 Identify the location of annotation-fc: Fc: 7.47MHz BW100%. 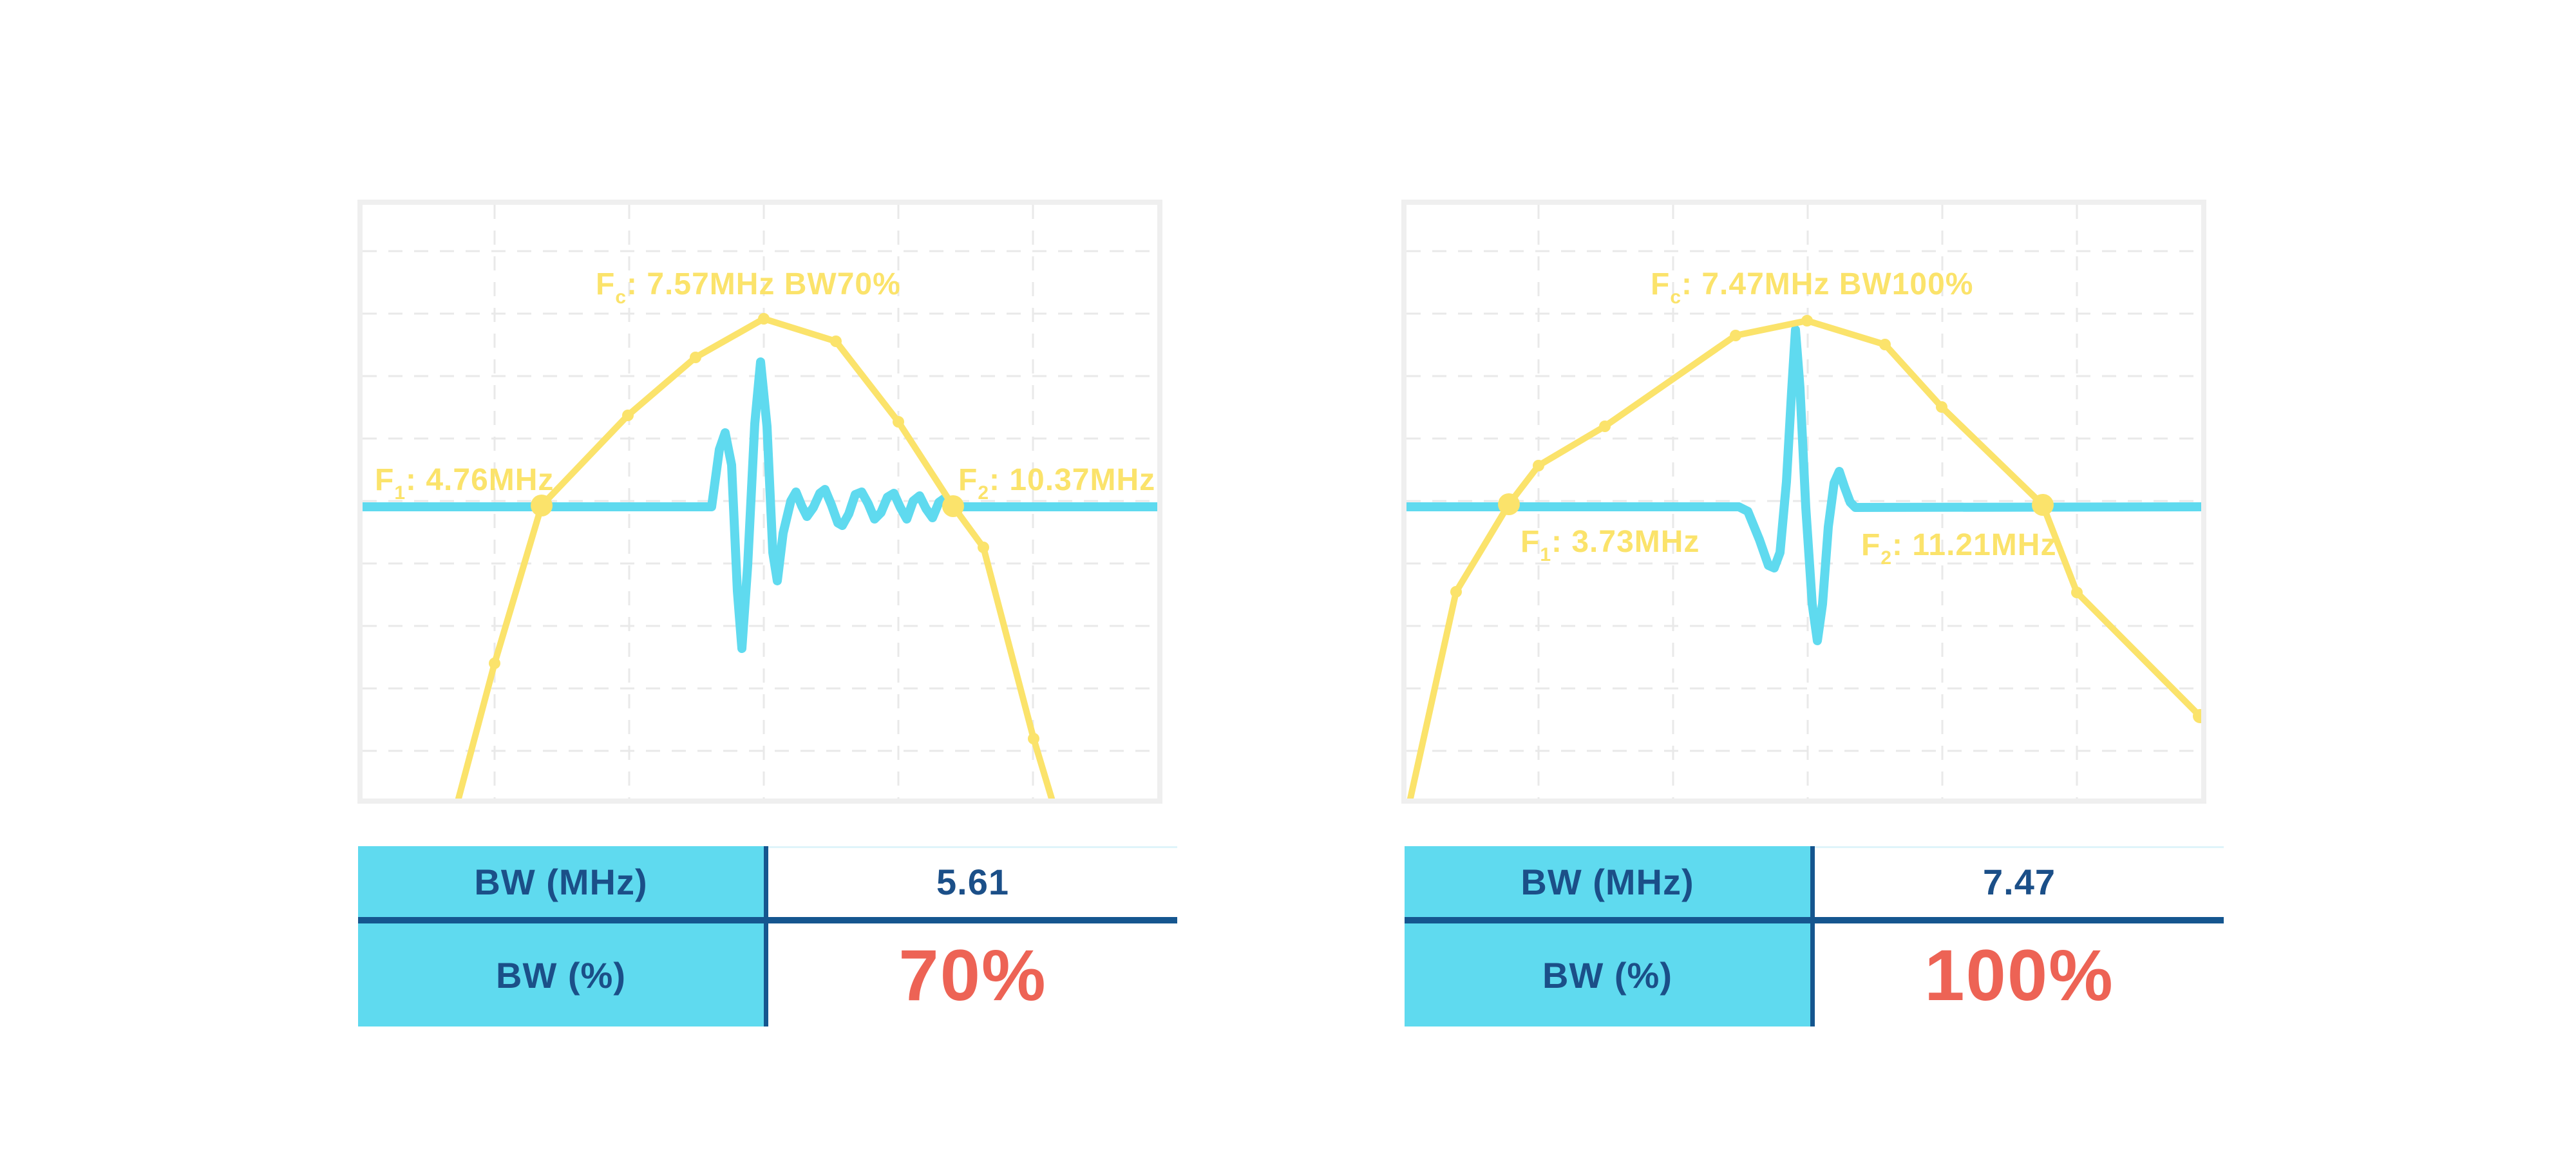
(1812, 288).